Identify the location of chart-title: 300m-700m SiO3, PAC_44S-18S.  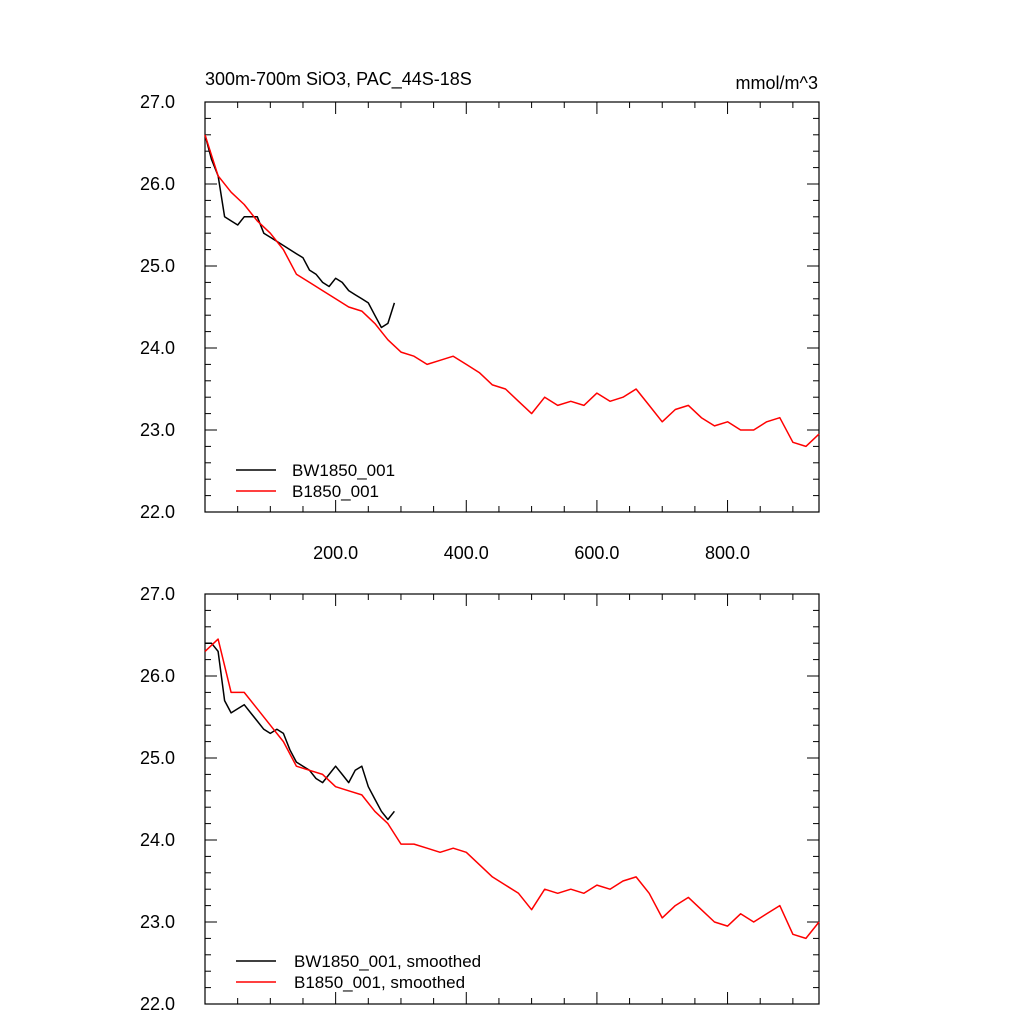
(338, 79).